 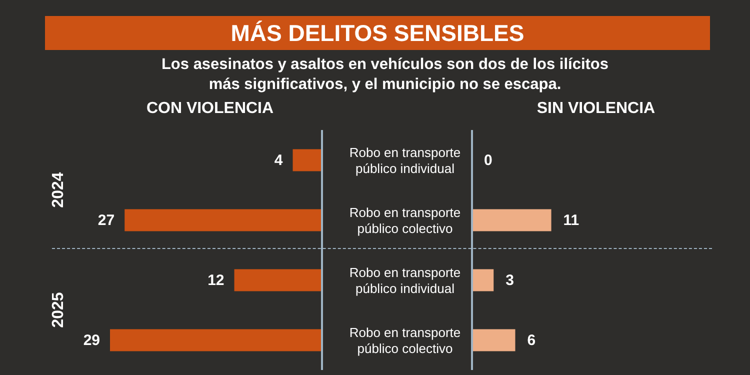 I want to click on data-label: 0, so click(x=488, y=161).